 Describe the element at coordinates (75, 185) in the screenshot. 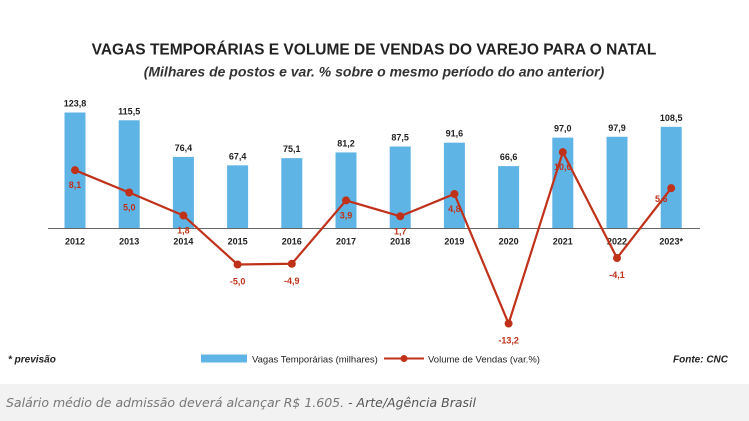

I see `line-value-label: 8,1` at that location.